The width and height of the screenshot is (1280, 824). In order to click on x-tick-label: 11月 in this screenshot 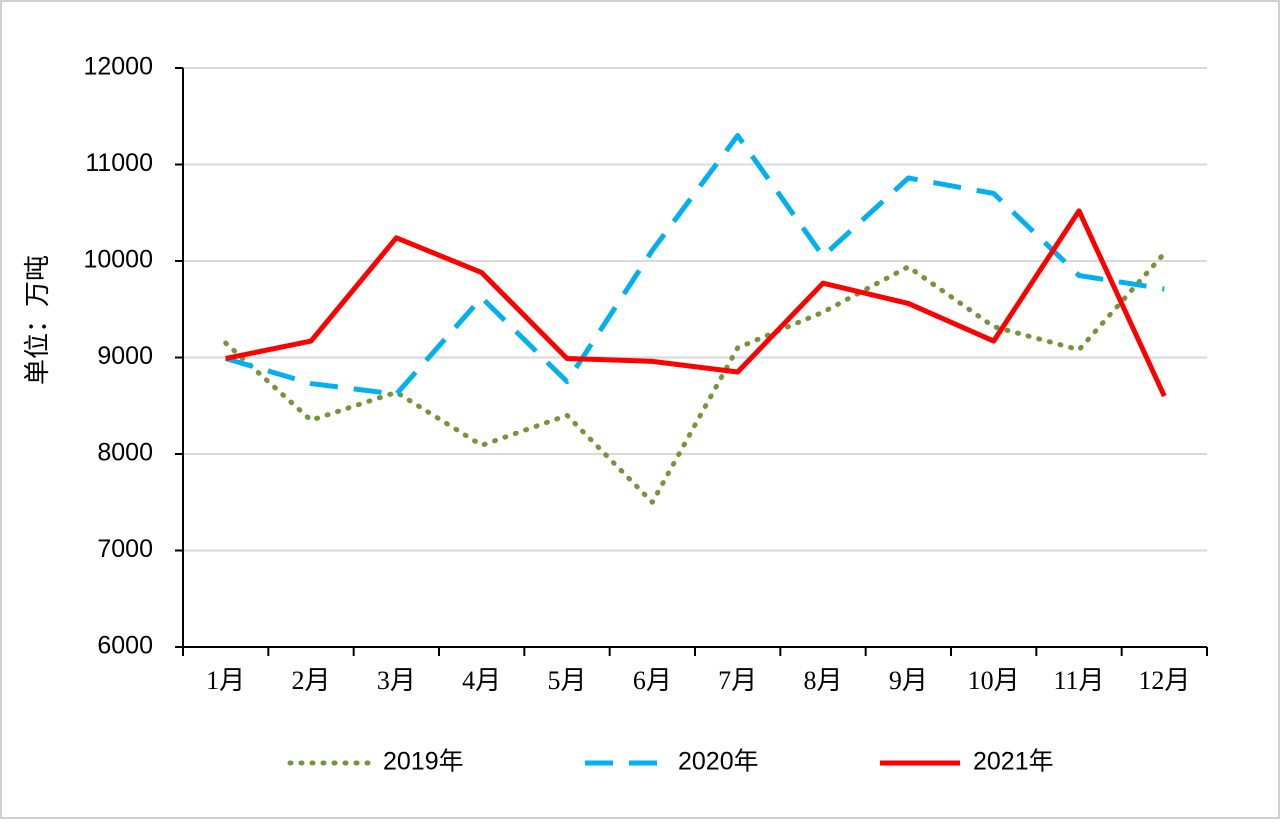, I will do `click(1078, 680)`.